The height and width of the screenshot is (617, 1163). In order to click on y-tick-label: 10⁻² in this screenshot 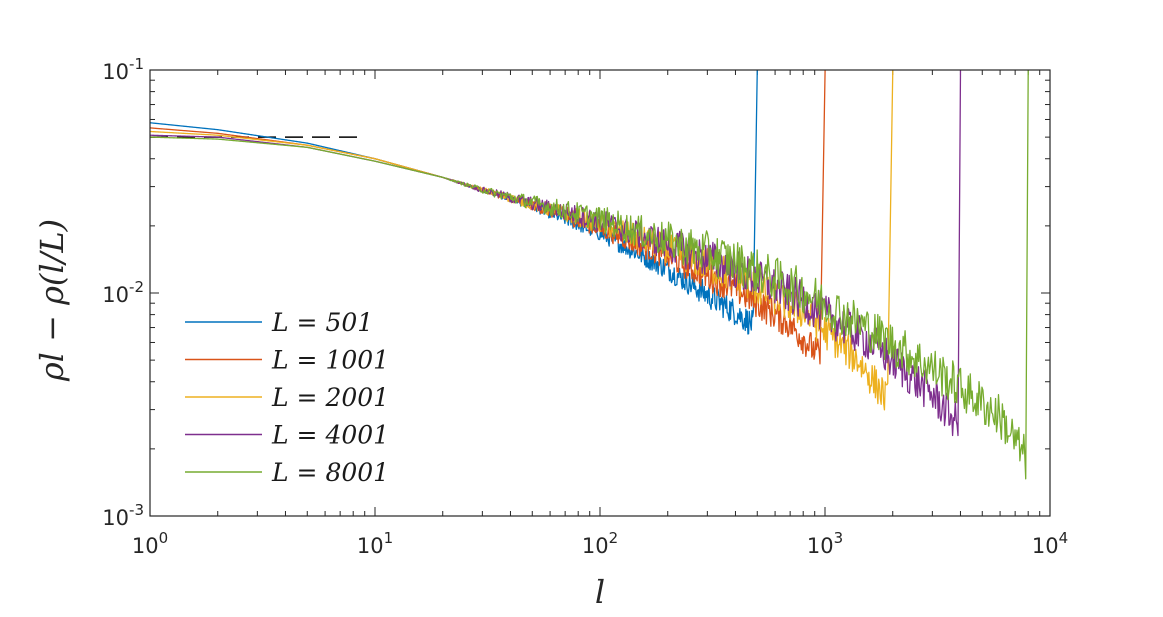, I will do `click(123, 292)`.